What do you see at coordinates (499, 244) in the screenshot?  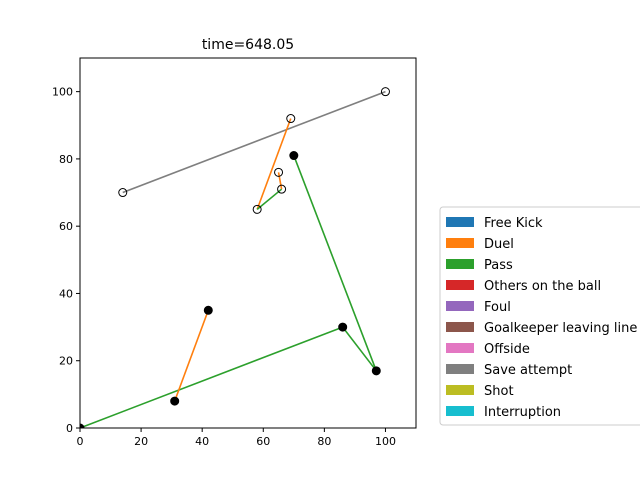 I see `legend-label-1: Duel` at bounding box center [499, 244].